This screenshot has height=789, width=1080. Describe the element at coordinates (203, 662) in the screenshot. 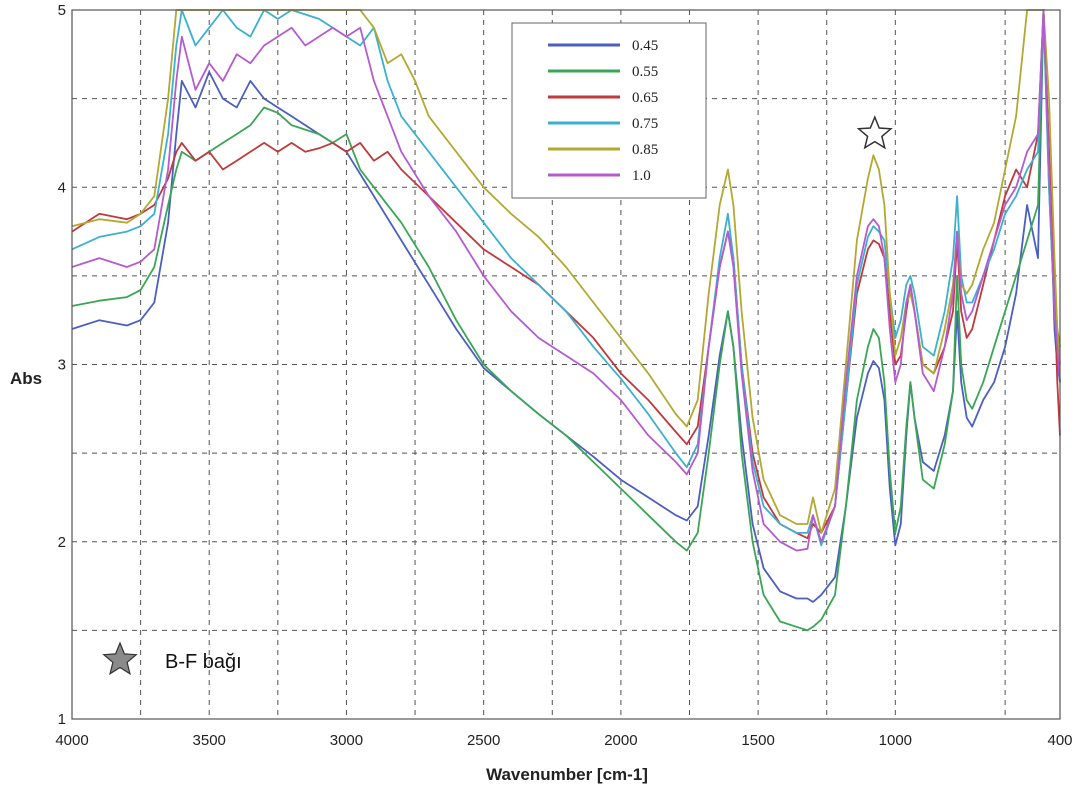

I see `note-label: B-F bağı` at that location.